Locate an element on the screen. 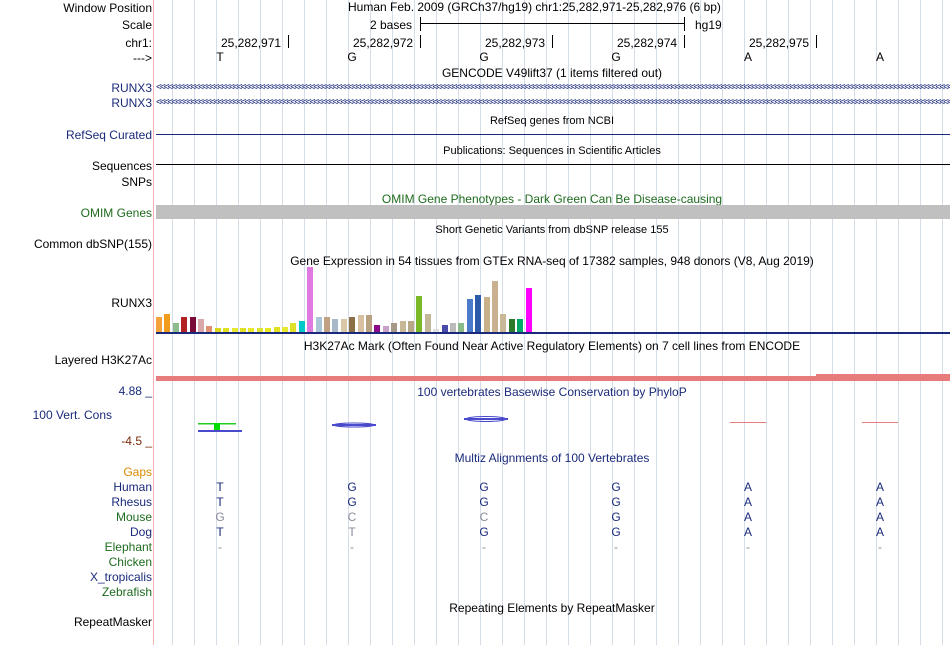 This screenshot has height=645, width=950. phylop-label: 100 Vert. Cons is located at coordinates (72, 415).